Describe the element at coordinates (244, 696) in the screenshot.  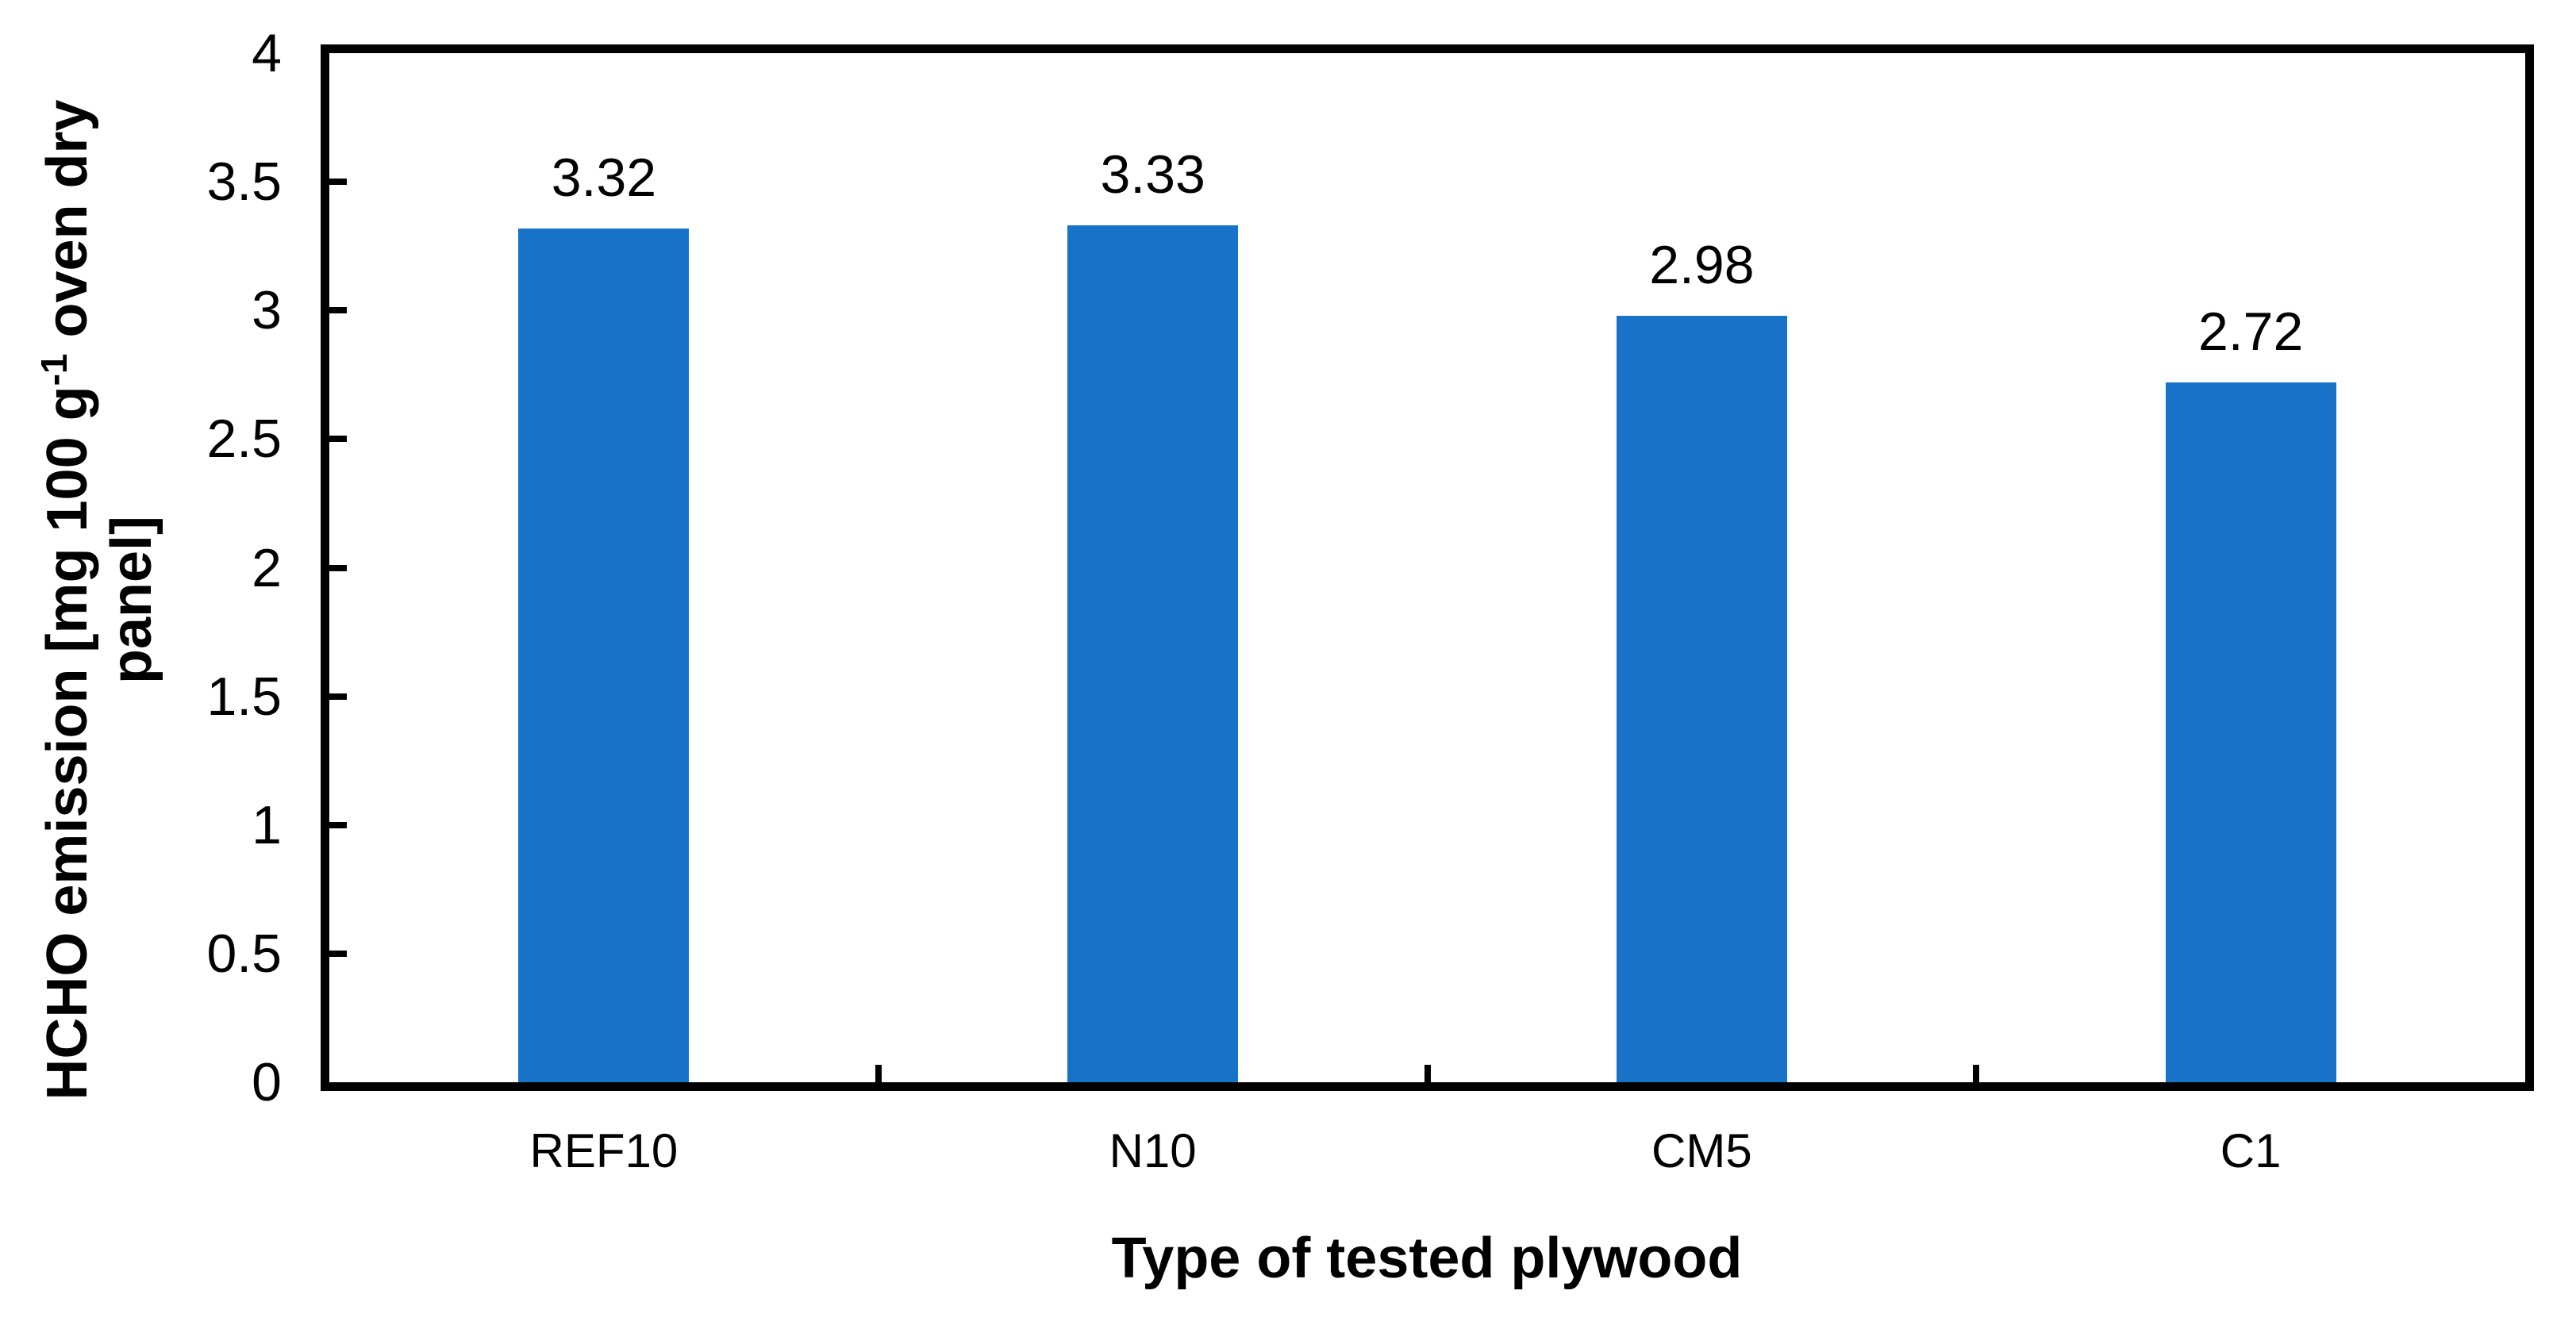
I see `y-axis-tick-label-1.5: 1.5` at that location.